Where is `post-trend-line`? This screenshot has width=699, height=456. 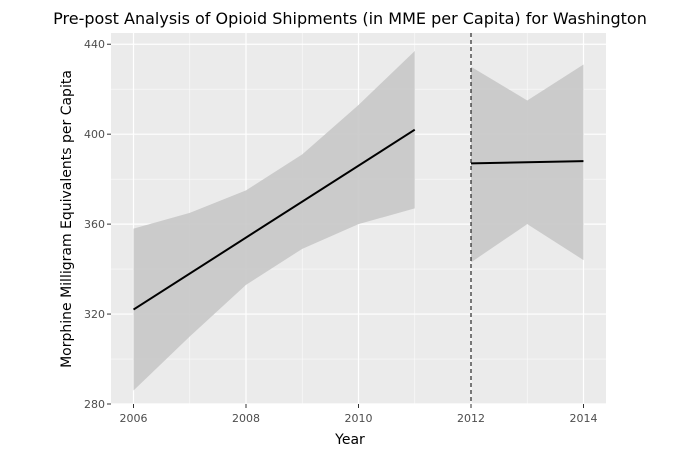 post-trend-line is located at coordinates (527, 162).